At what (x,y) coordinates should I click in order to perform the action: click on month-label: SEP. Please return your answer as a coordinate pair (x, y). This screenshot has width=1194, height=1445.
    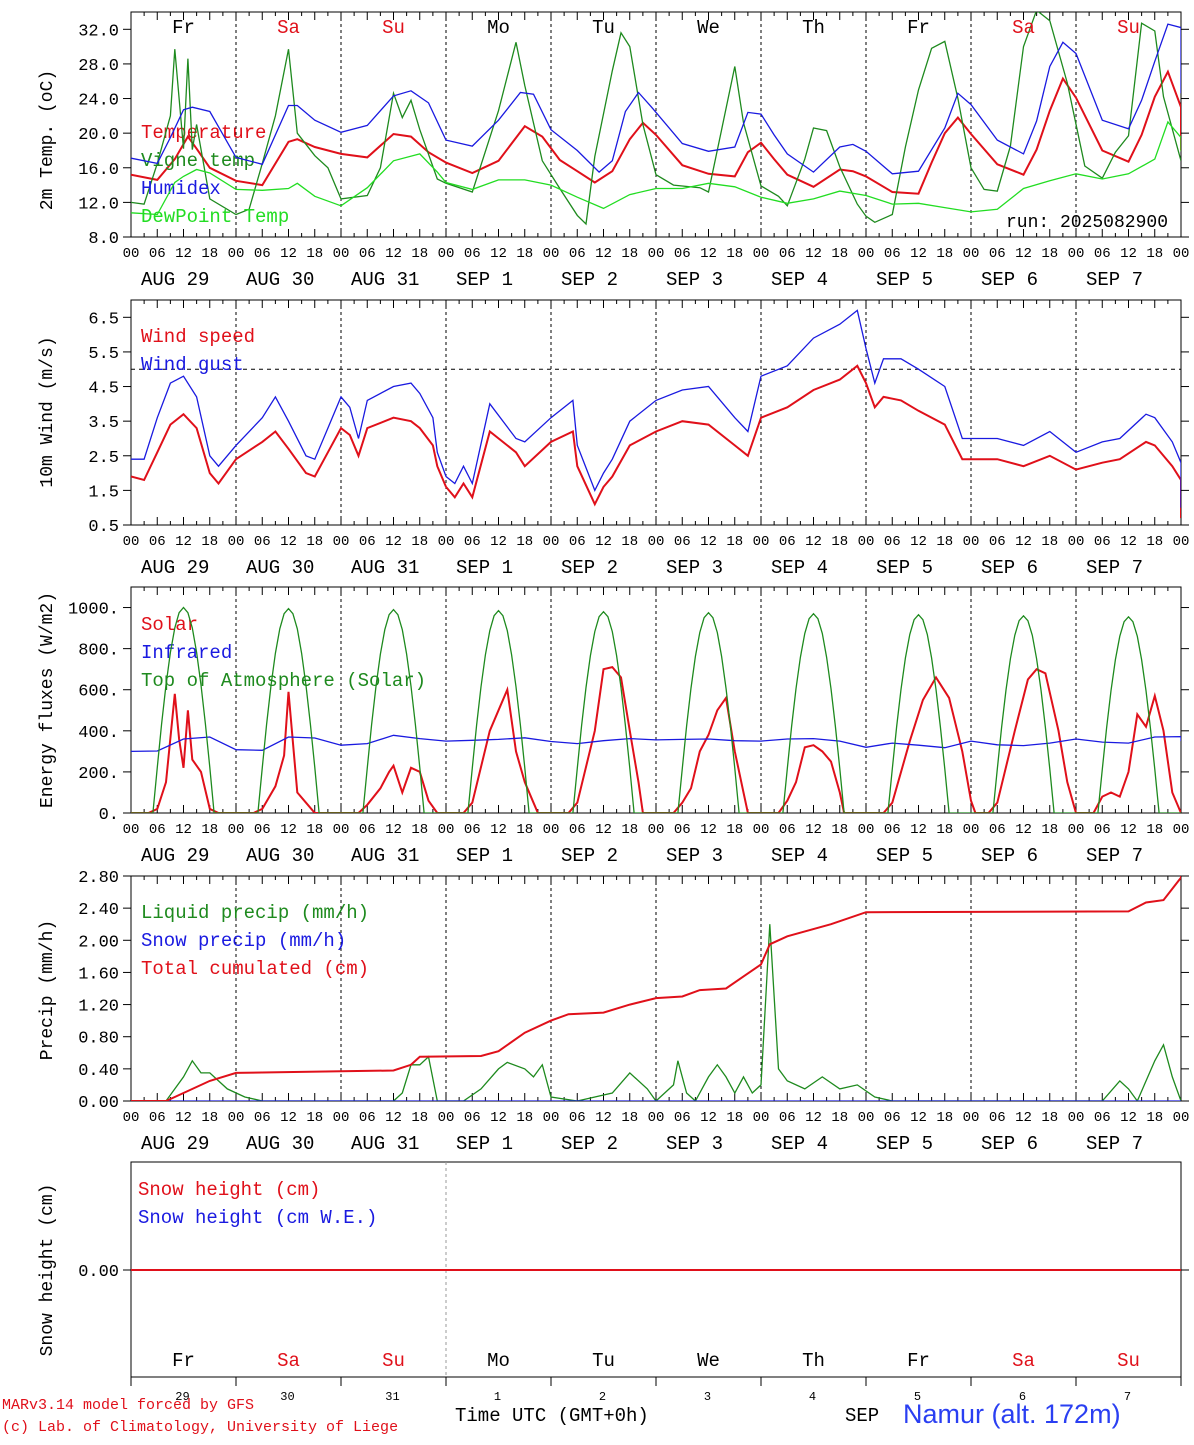
    Looking at the image, I should click on (862, 1416).